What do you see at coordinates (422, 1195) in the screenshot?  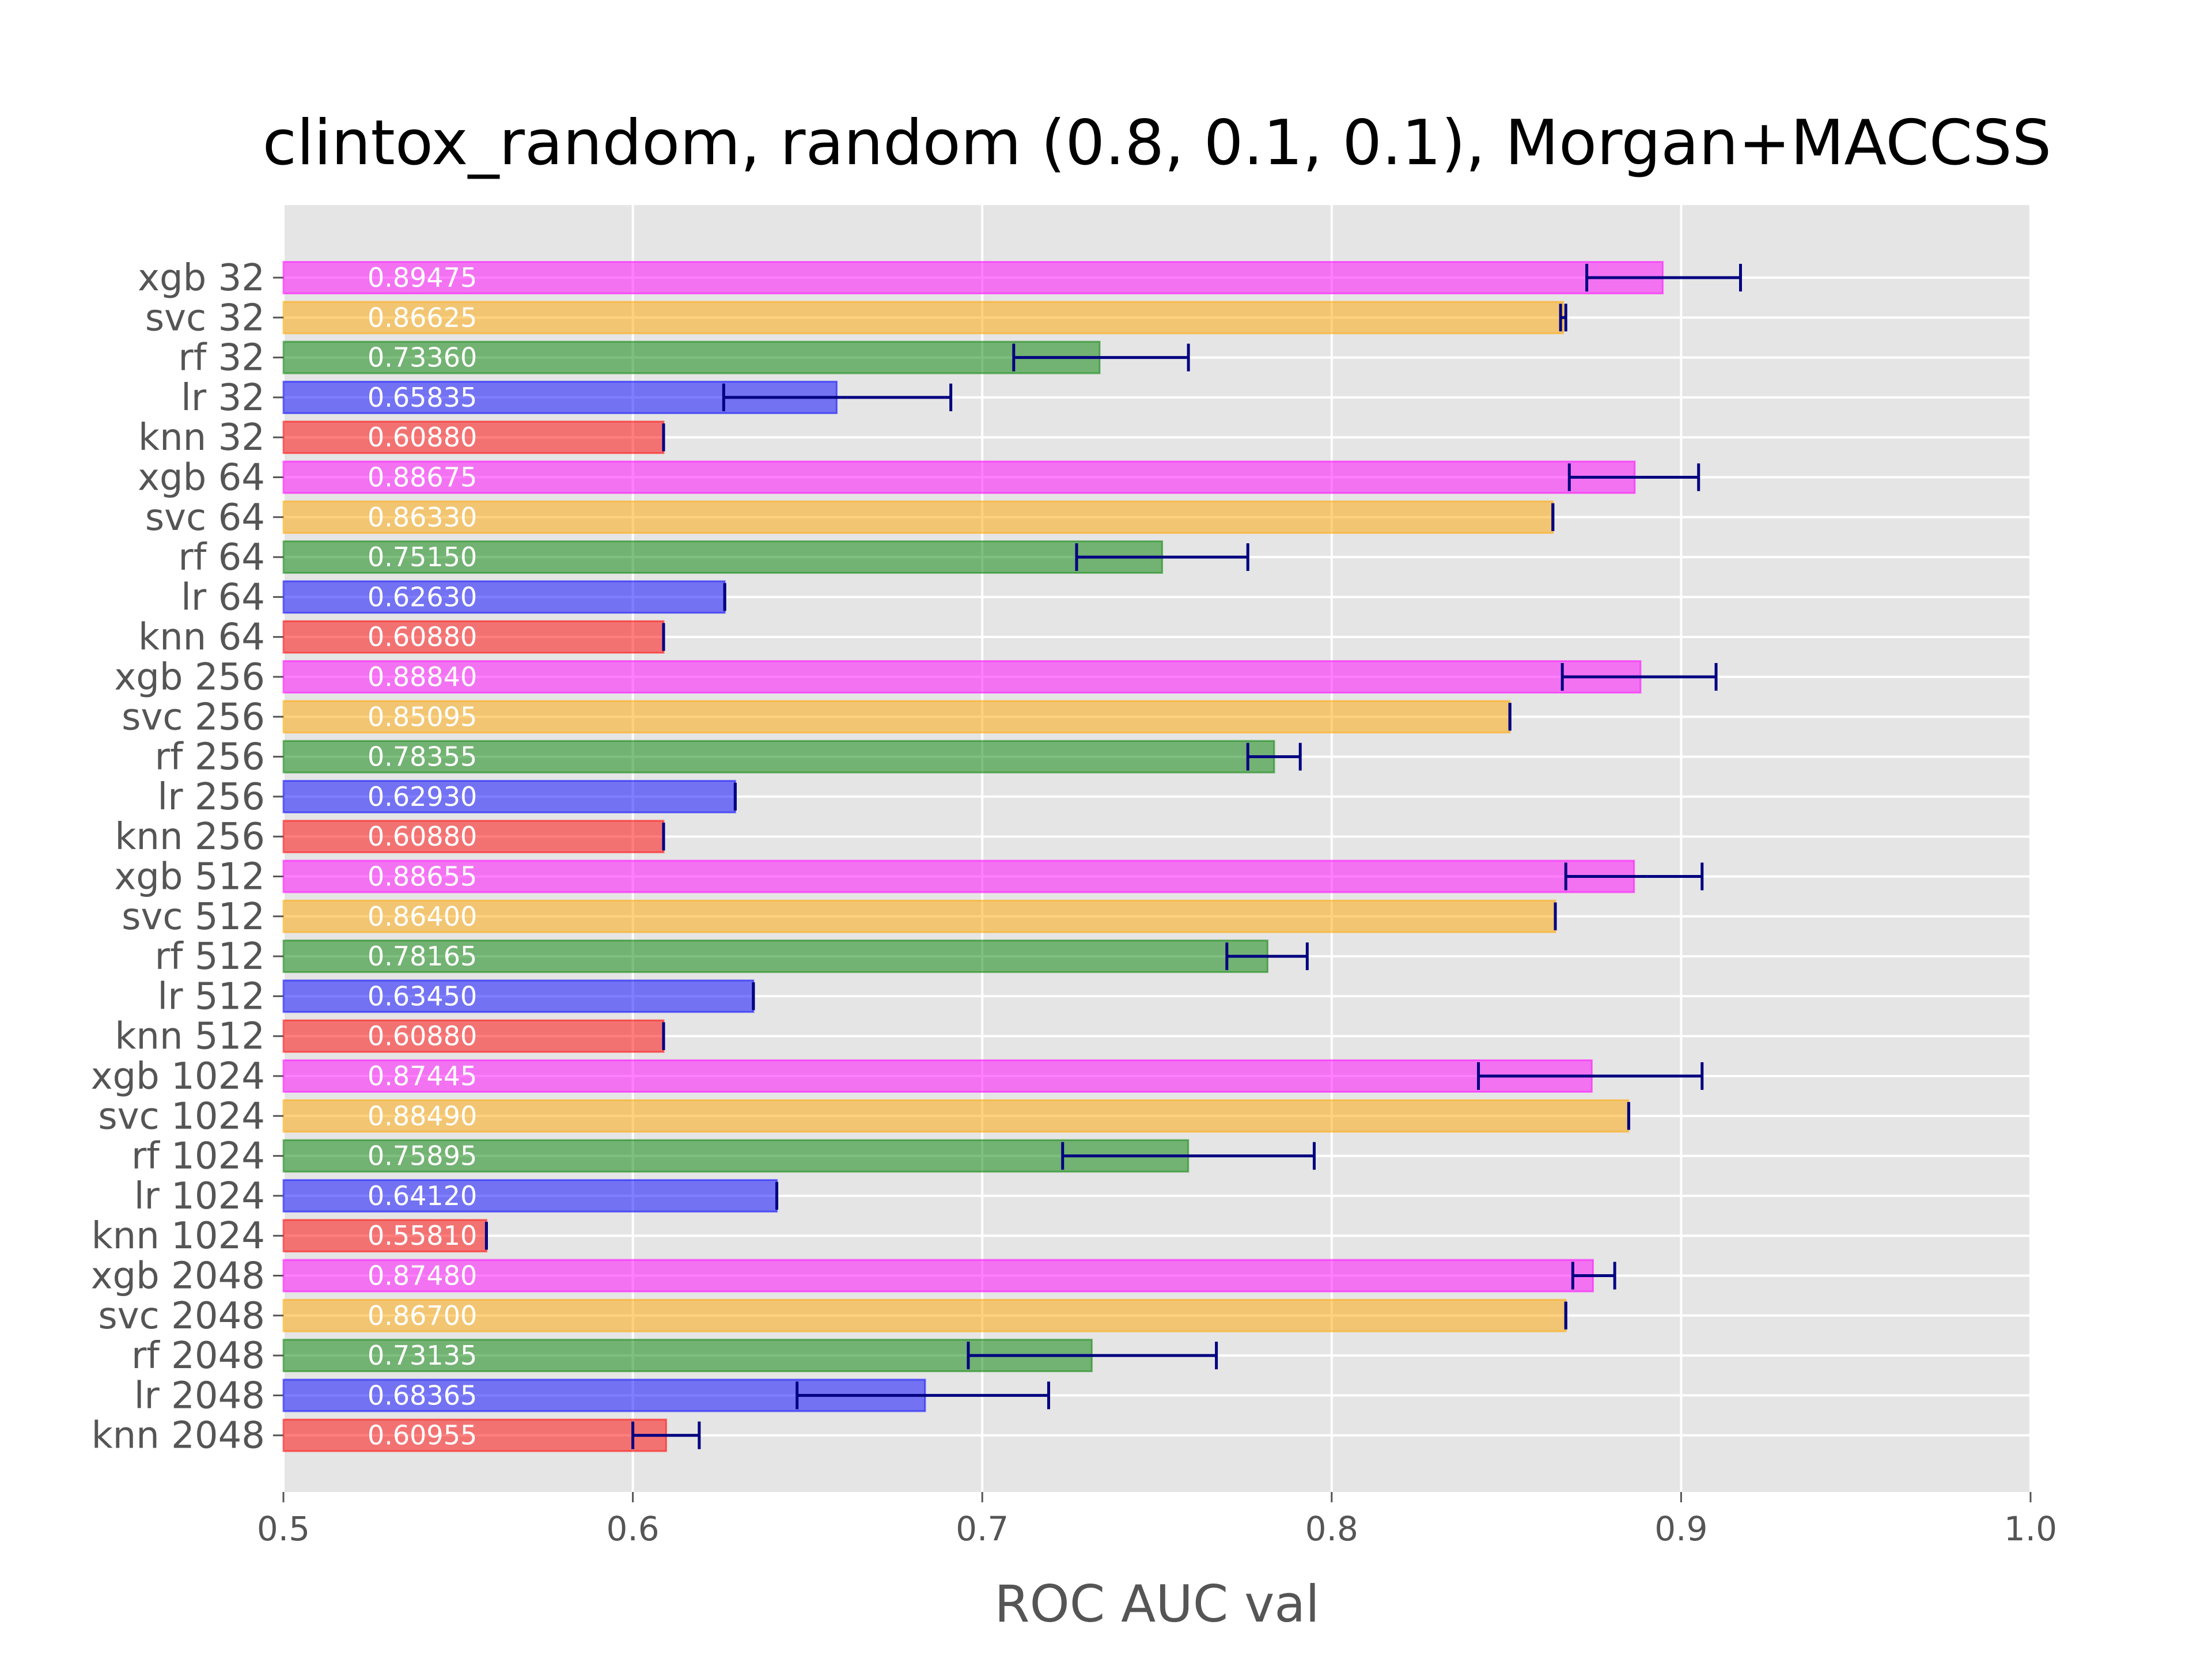 I see `value-label: 0.64120` at bounding box center [422, 1195].